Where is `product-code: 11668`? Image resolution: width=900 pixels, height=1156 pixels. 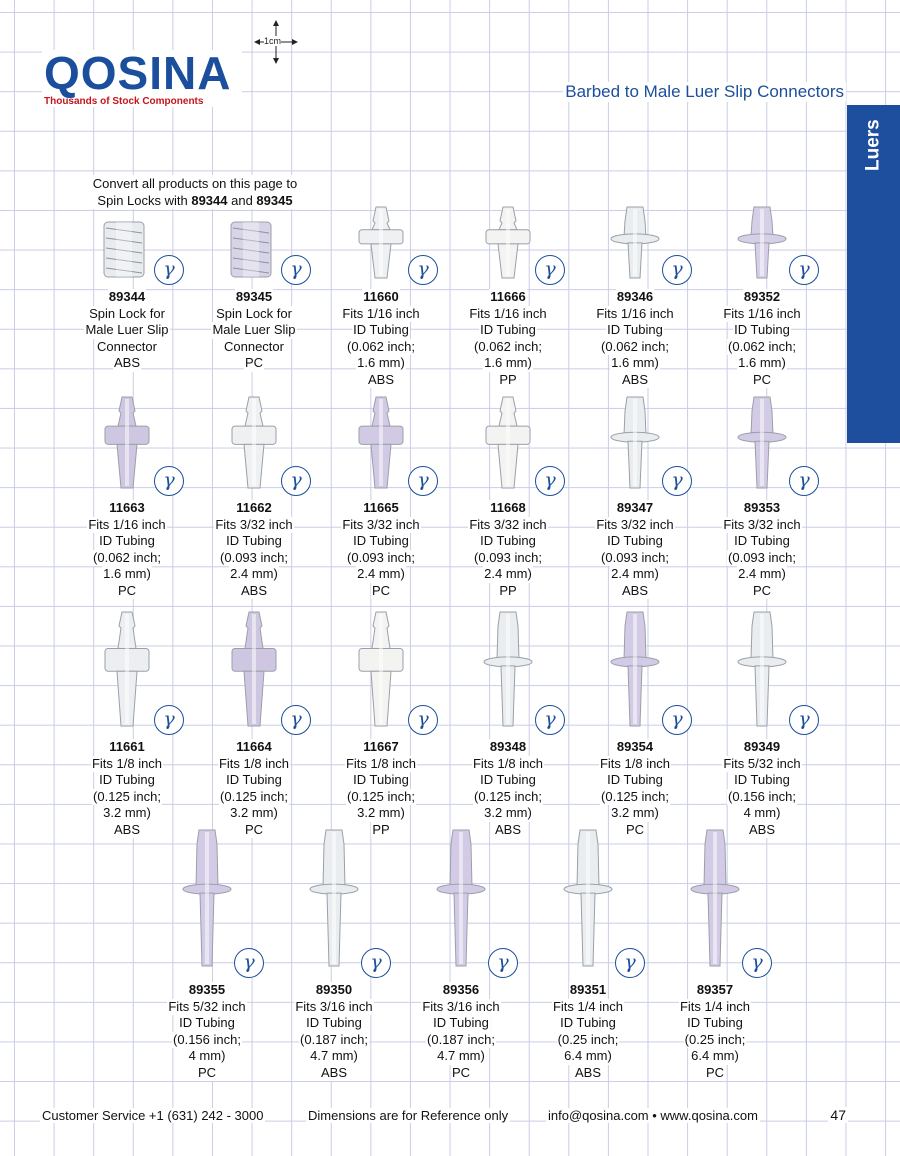
product-code: 11668 is located at coordinates (508, 508).